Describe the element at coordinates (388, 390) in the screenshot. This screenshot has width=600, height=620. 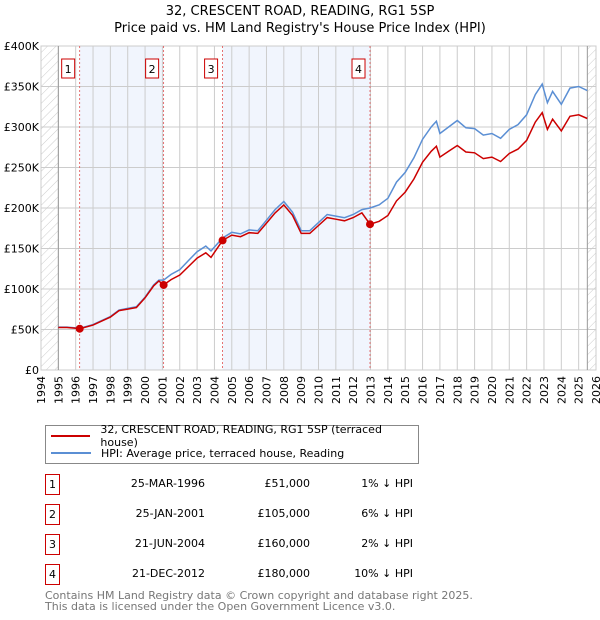
I see `x-tick-label: 2014` at that location.